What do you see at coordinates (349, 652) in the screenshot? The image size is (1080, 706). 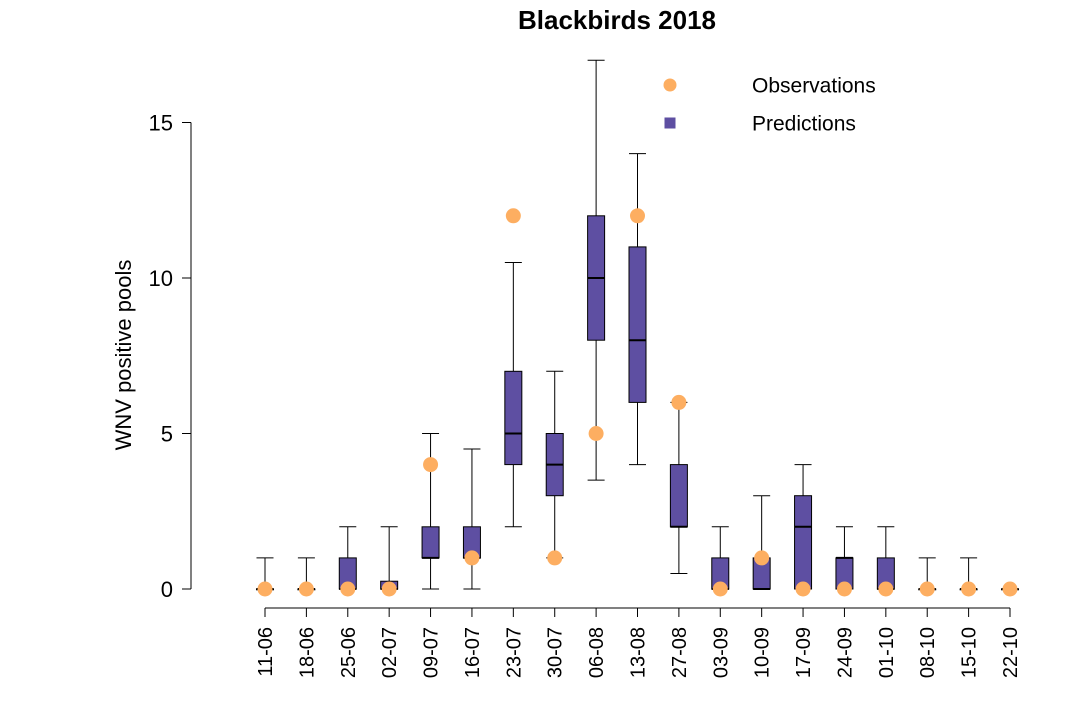 I see `x-tick-label: 25-06` at bounding box center [349, 652].